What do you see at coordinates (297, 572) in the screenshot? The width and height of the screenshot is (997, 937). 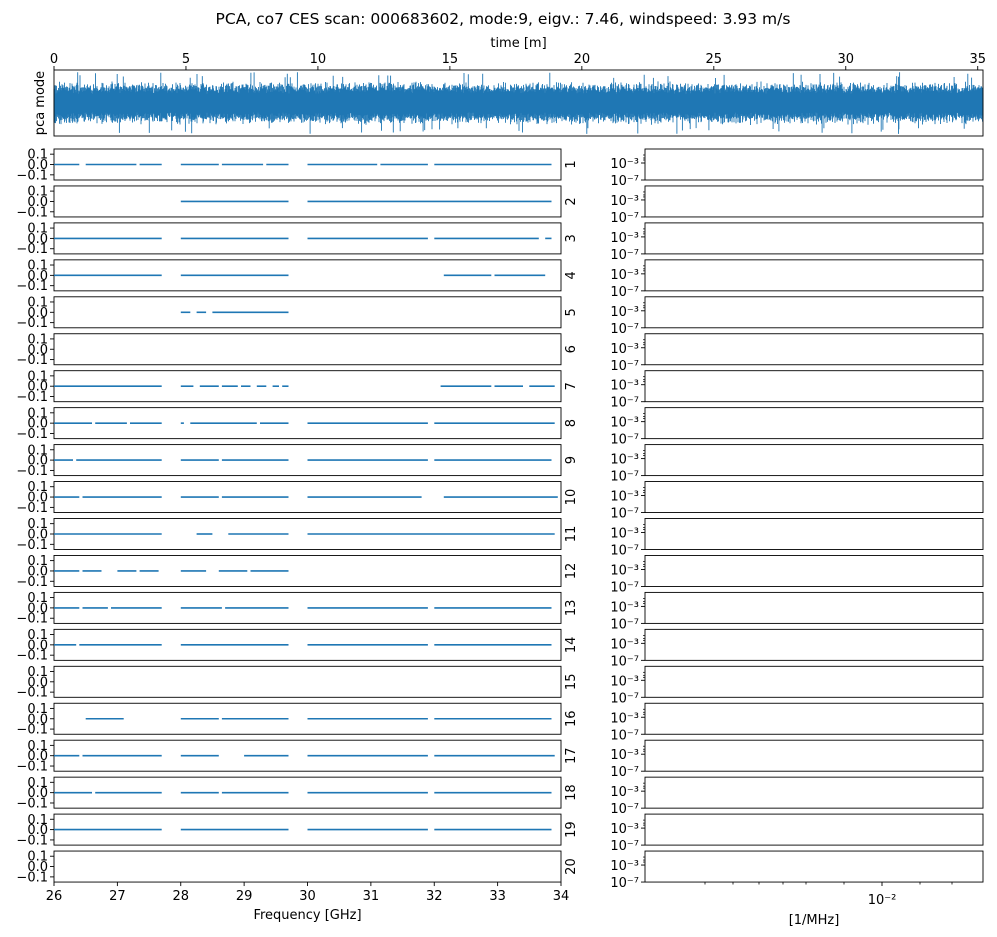 I see `freq-panel-12: 0.10.0−0.1 12` at bounding box center [297, 572].